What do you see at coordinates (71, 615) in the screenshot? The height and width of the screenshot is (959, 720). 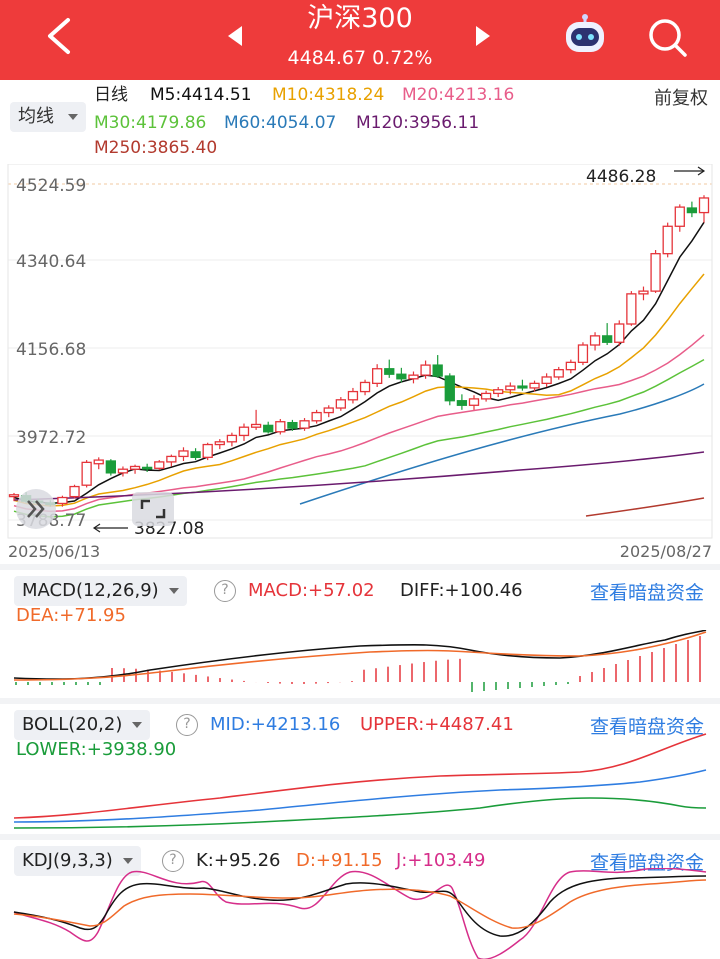 I see `dea-value: DEA:+71.95` at bounding box center [71, 615].